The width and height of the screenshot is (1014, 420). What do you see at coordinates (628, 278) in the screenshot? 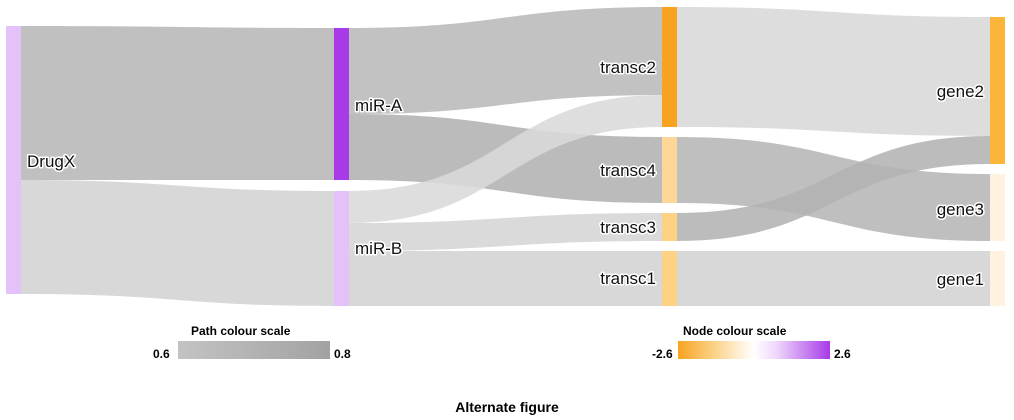
I see `node-label-transc1: transc1` at bounding box center [628, 278].